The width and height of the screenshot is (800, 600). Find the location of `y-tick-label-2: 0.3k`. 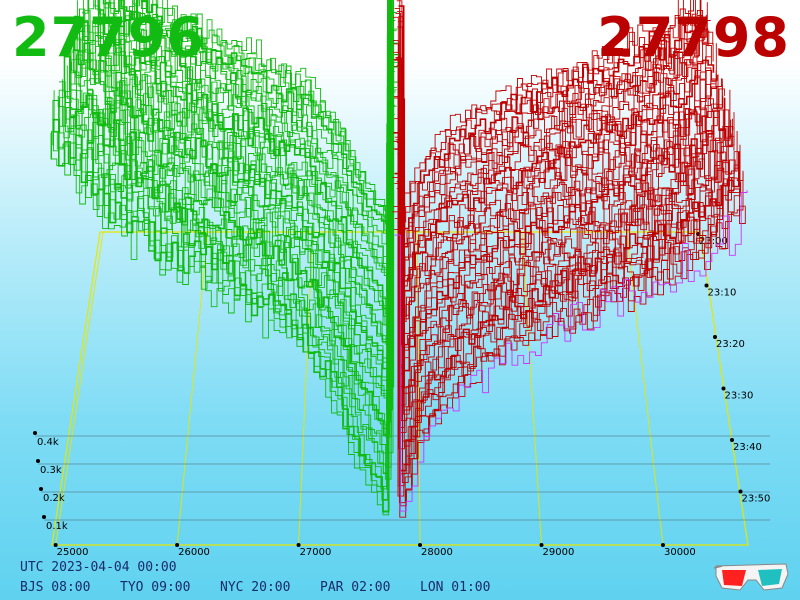

y-tick-label-2: 0.3k is located at coordinates (51, 470).